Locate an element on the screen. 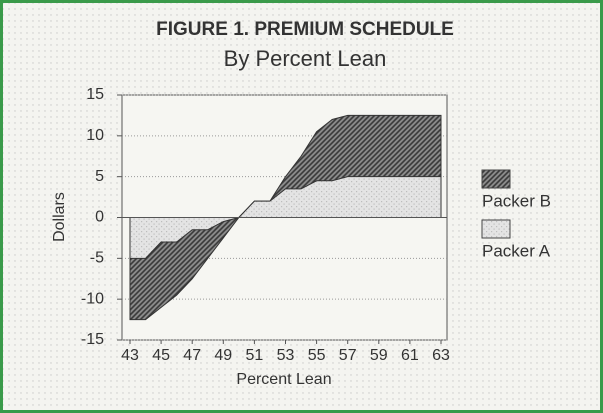  y-tick-label: 5 is located at coordinates (99, 176).